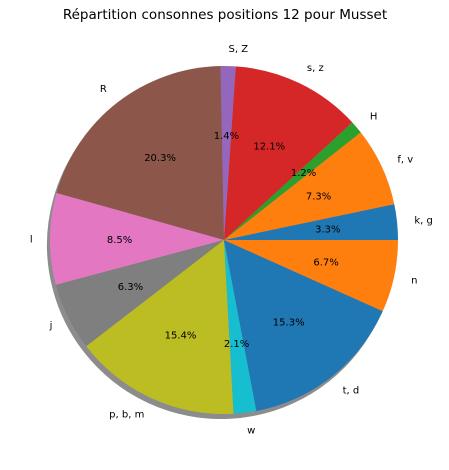 Image resolution: width=449 pixels, height=470 pixels. I want to click on pie-slice-n, so click(311, 276).